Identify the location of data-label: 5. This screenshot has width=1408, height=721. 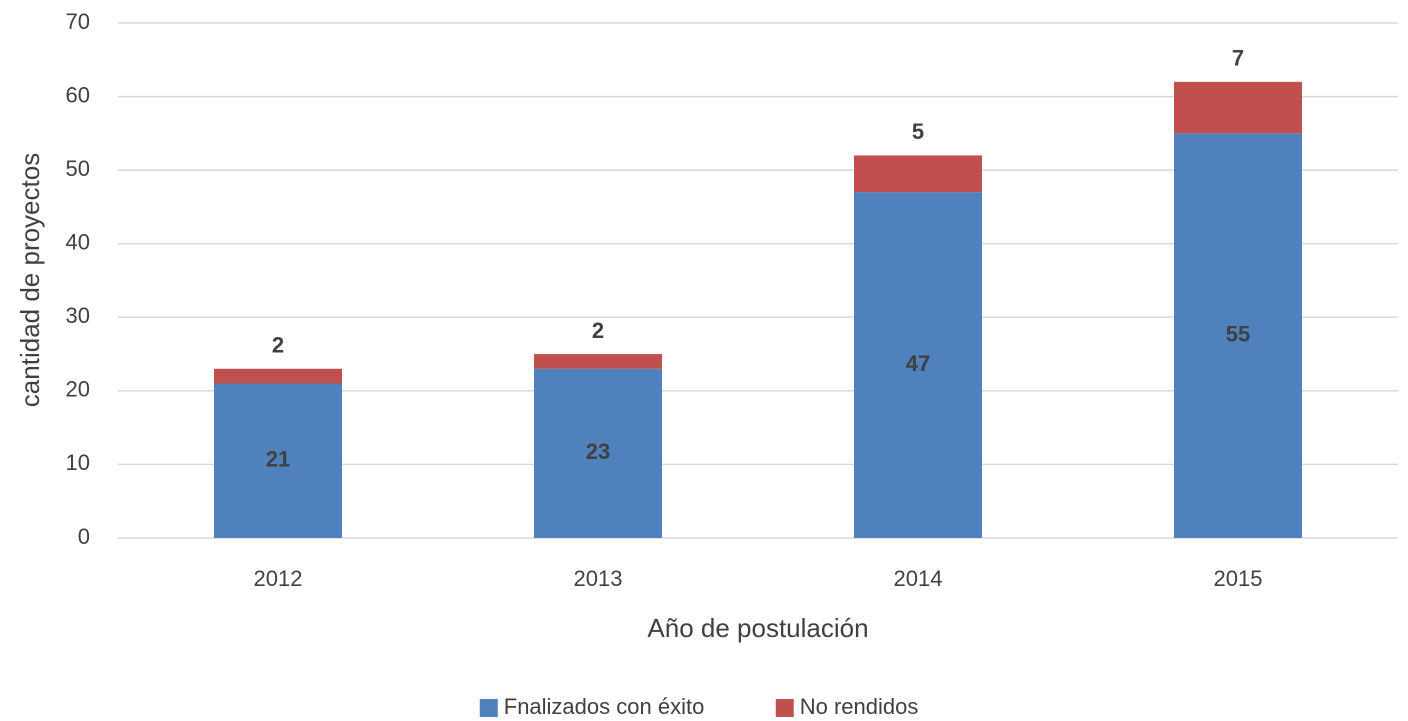
(918, 131).